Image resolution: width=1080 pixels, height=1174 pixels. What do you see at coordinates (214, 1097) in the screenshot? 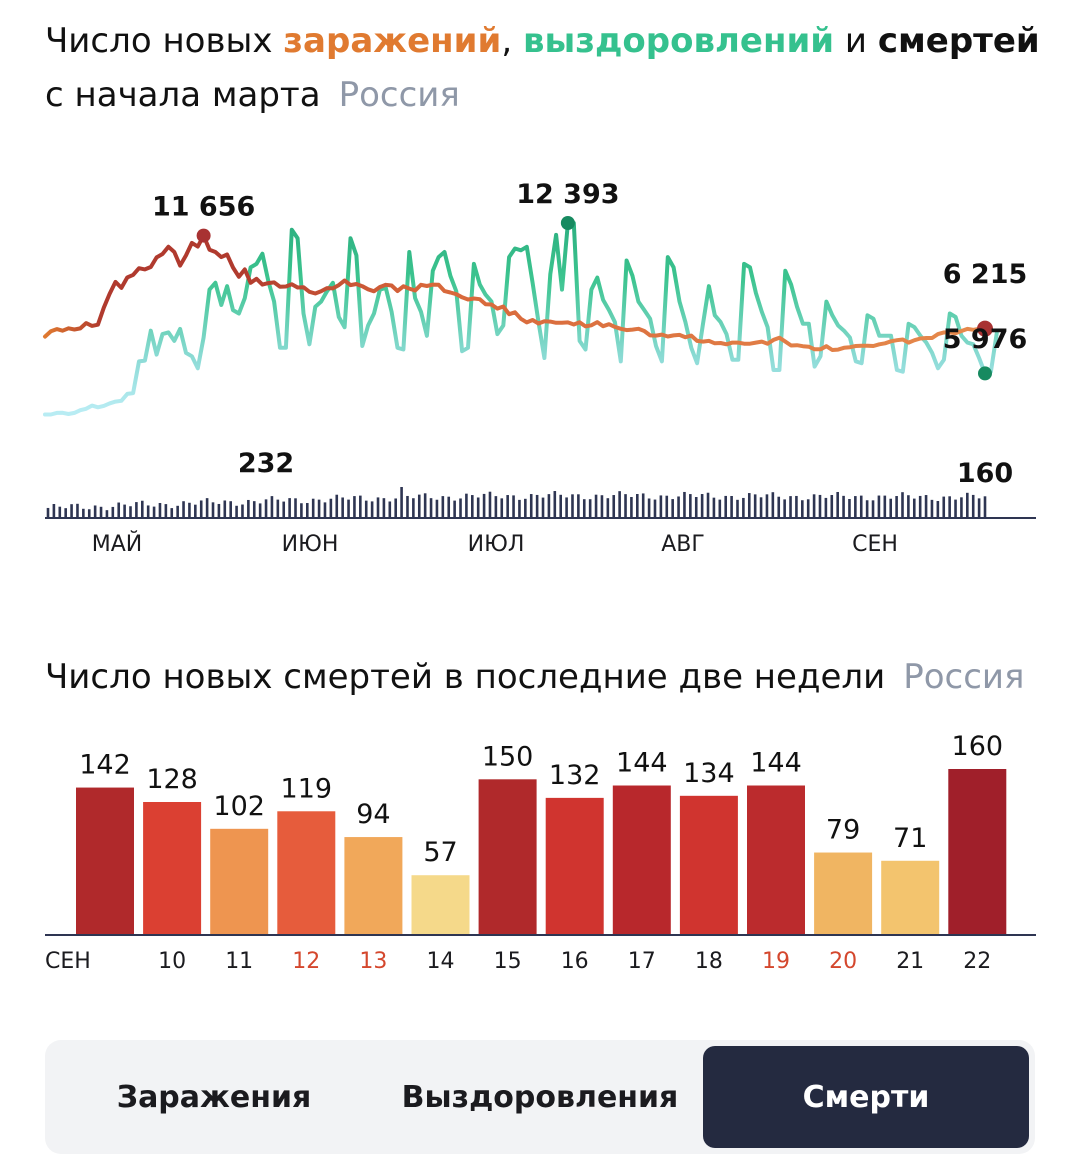
I see `tab-infections: Заражения` at bounding box center [214, 1097].